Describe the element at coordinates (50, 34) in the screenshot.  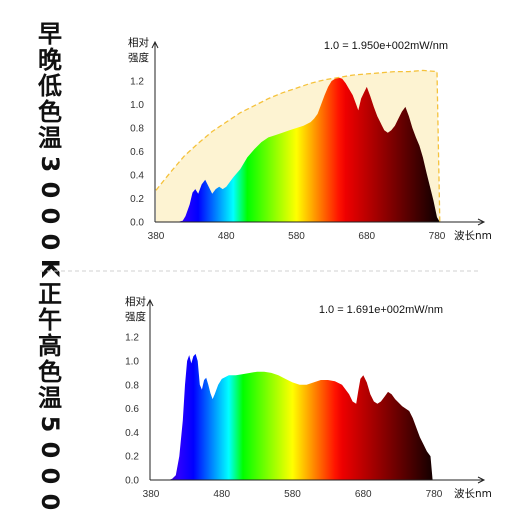
I see `side-title-char: 早` at that location.